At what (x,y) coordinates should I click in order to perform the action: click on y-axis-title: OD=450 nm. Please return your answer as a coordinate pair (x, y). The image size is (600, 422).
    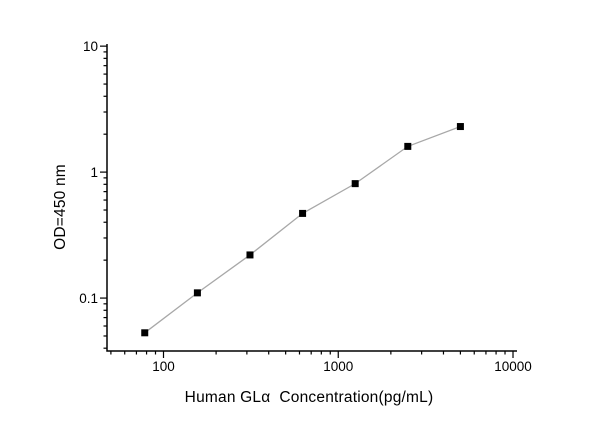
    Looking at the image, I should click on (60, 207).